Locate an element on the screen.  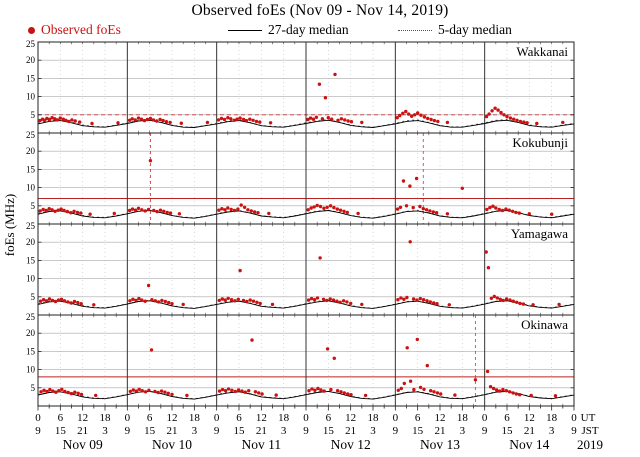
day-label: Nov 09 is located at coordinates (83, 444).